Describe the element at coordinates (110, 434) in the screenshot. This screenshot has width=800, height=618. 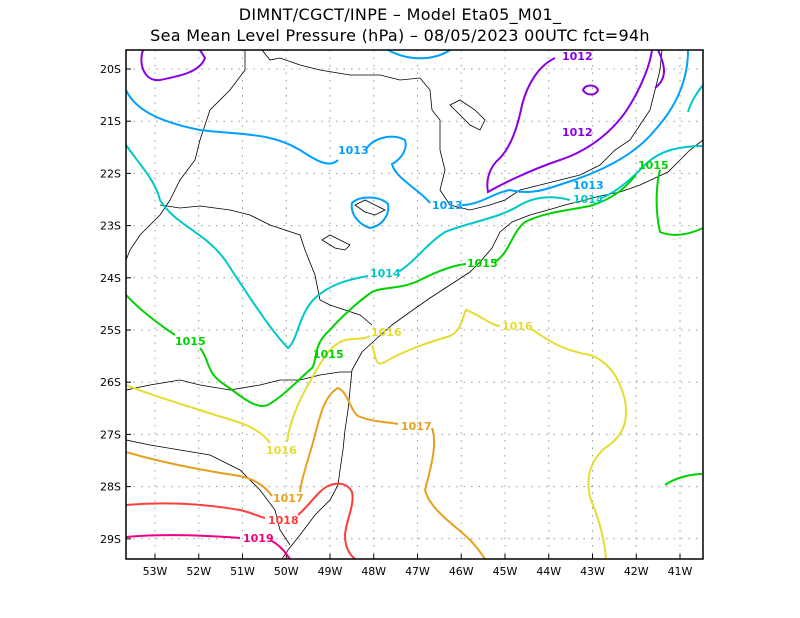
I see `lat-label: 27S` at that location.